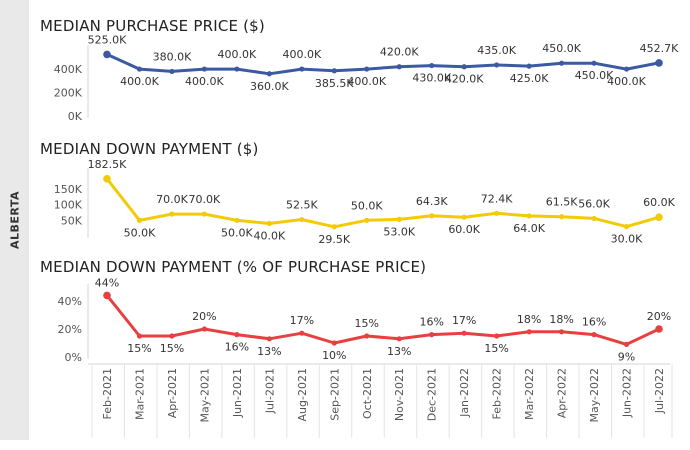  I want to click on data-label: 64.0K, so click(529, 228).